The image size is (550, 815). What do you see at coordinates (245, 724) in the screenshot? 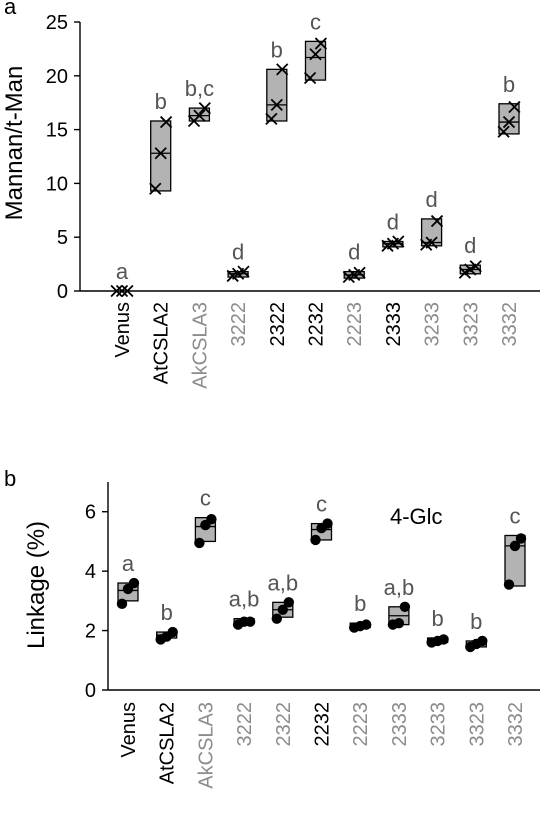
I see `x-tick-label: 3222` at bounding box center [245, 724].